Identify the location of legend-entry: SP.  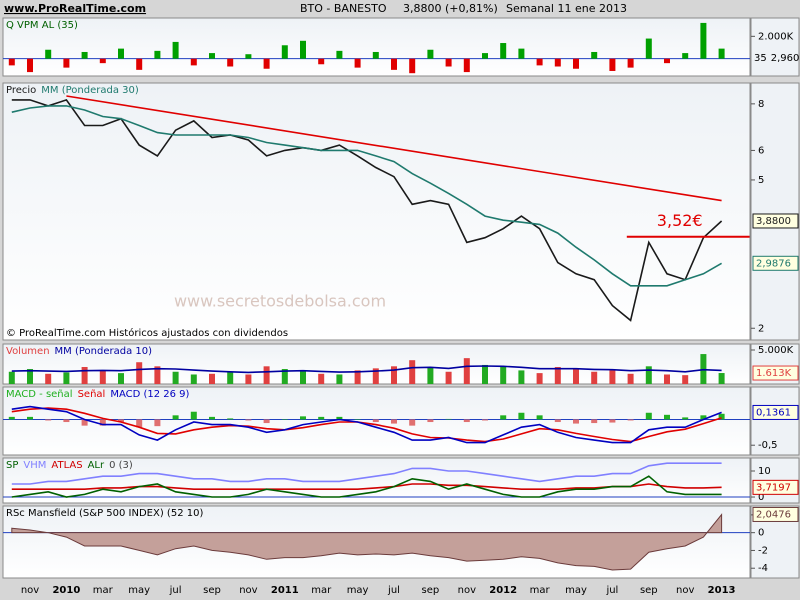
(12, 465).